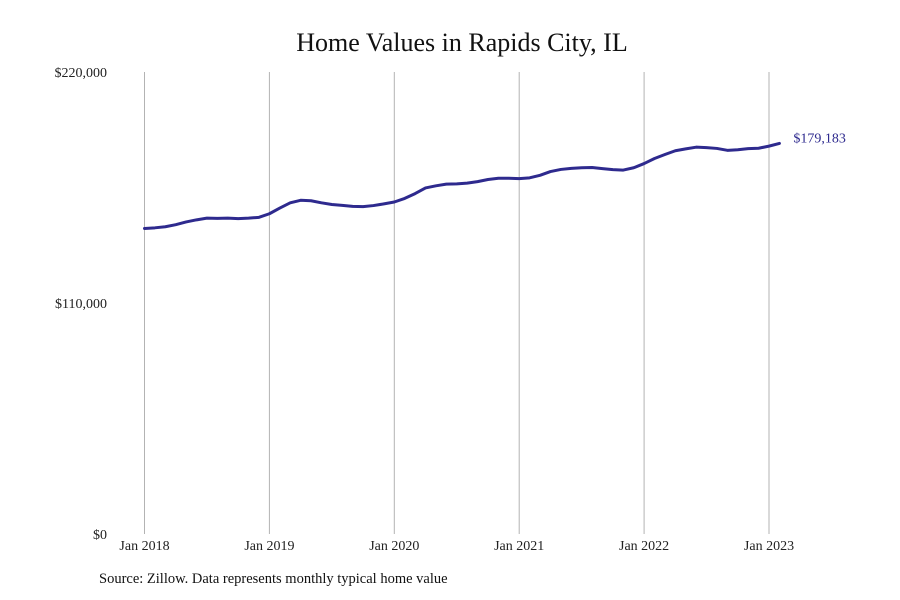 The height and width of the screenshot is (600, 900). Describe the element at coordinates (269, 546) in the screenshot. I see `x-tick-label: Jan 2019` at that location.